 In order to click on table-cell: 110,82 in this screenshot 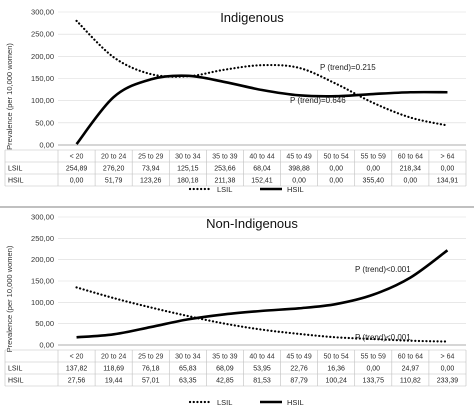, I will do `click(410, 381)`.